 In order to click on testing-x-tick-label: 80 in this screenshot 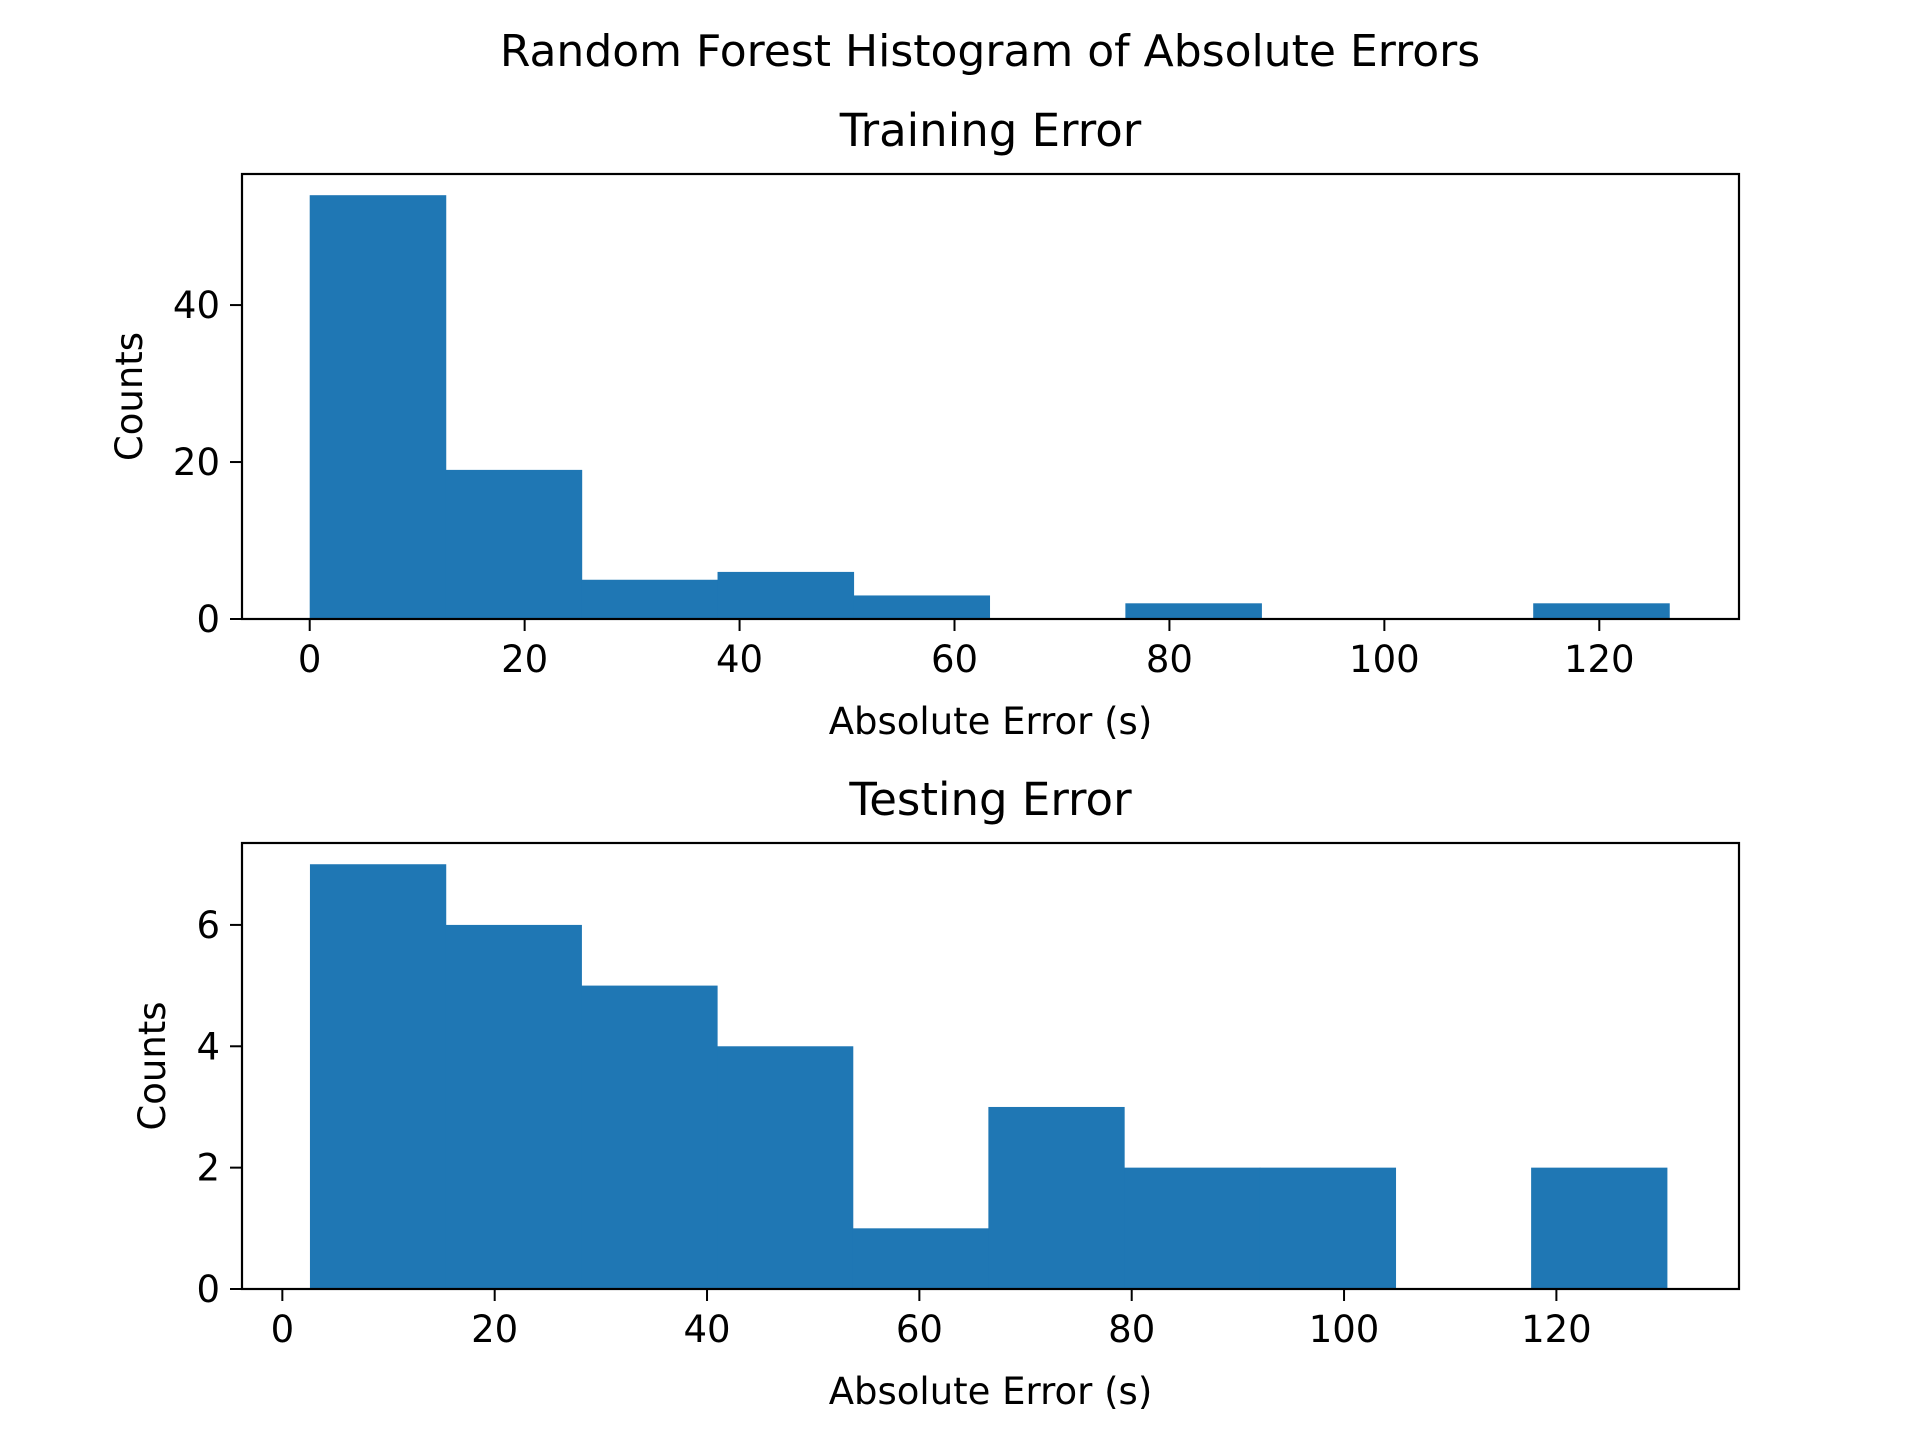, I will do `click(1131, 1329)`.